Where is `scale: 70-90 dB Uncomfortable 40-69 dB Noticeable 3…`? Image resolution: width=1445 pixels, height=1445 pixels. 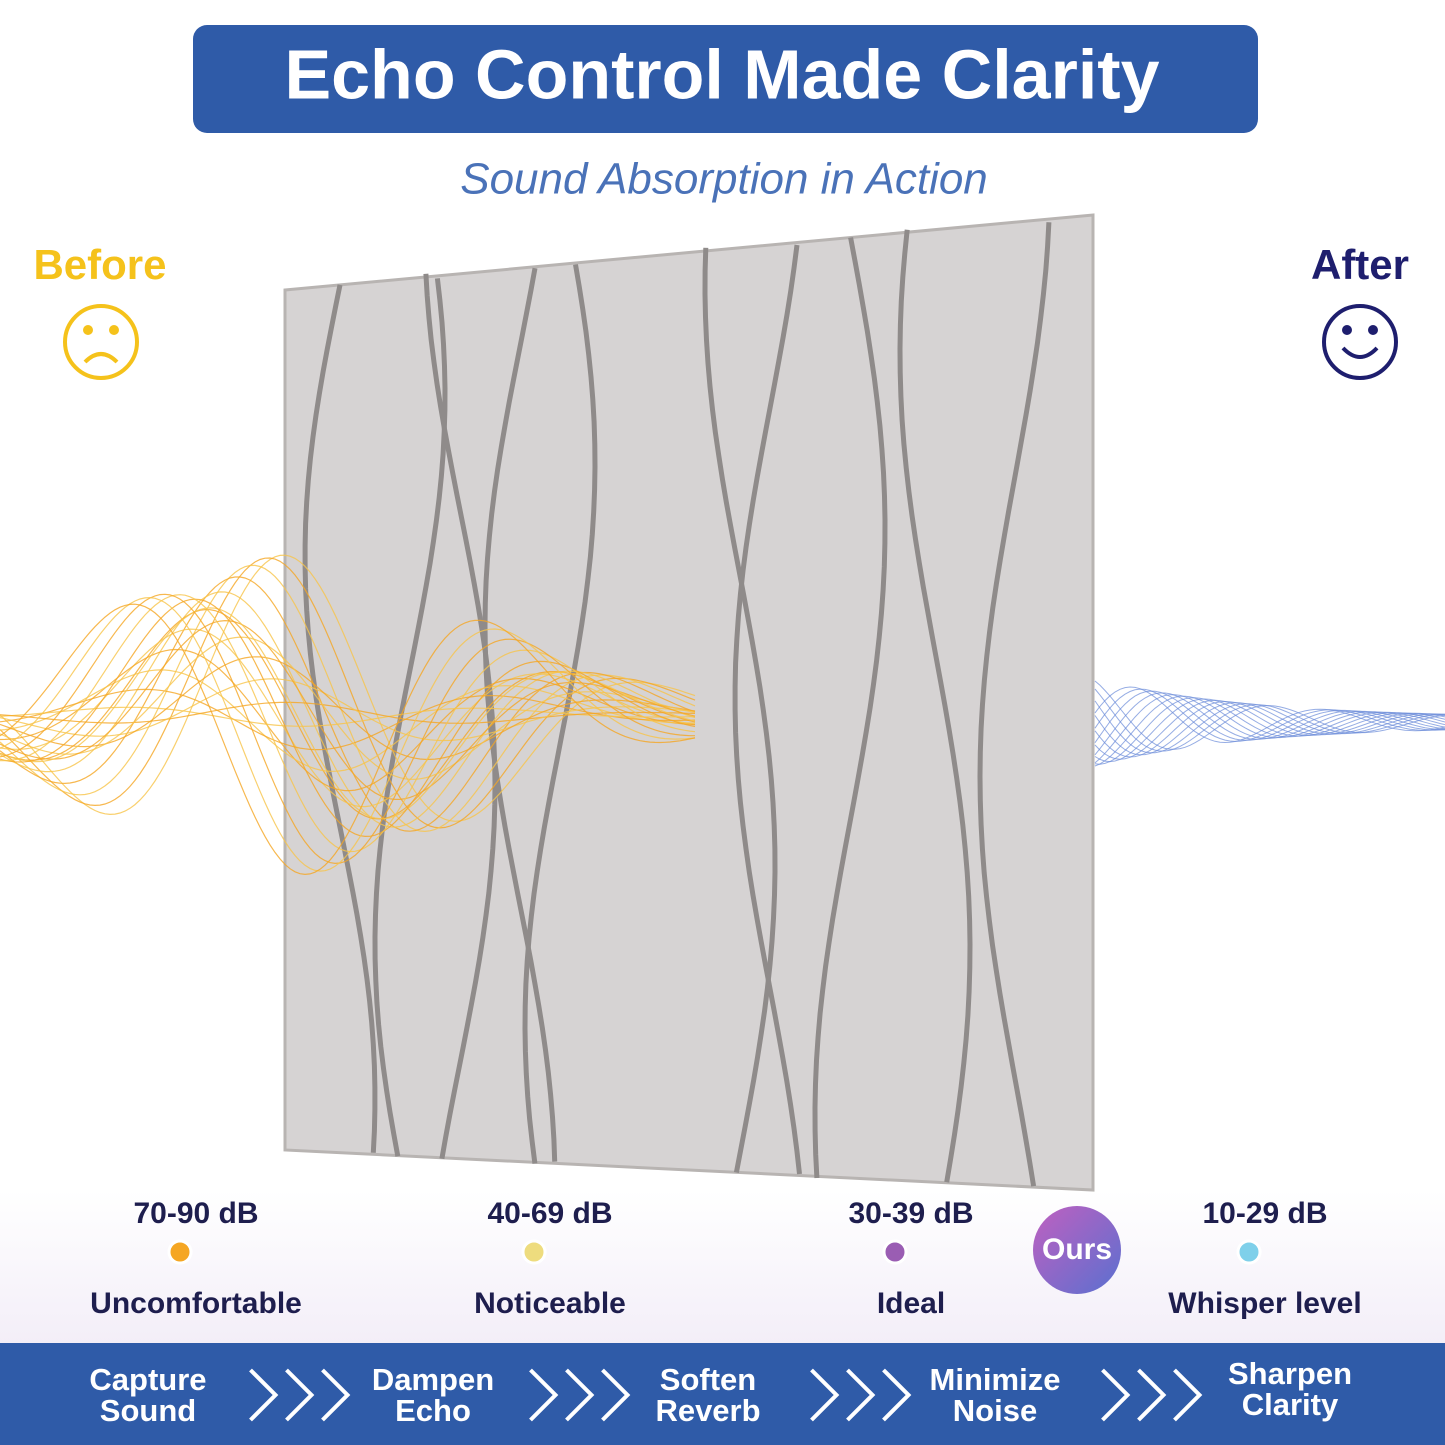 scale: 70-90 dB Uncomfortable 40-69 dB Noticeable 3… is located at coordinates (726, 1258).